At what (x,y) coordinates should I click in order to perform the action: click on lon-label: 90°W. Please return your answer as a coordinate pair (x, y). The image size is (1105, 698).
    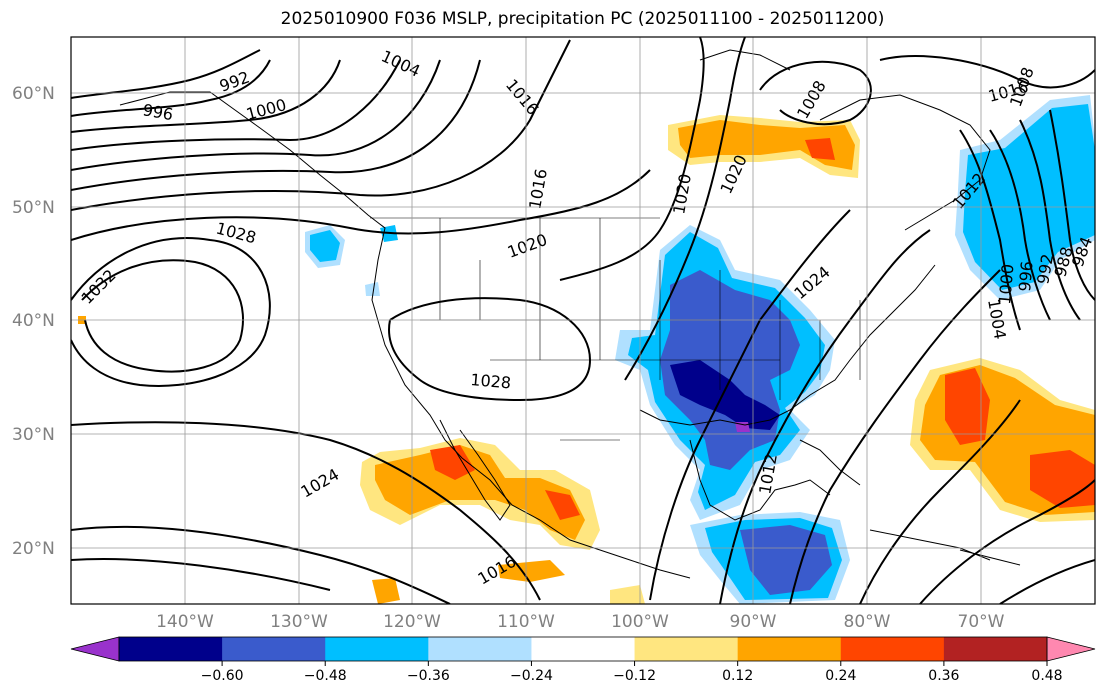
    Looking at the image, I should click on (753, 622).